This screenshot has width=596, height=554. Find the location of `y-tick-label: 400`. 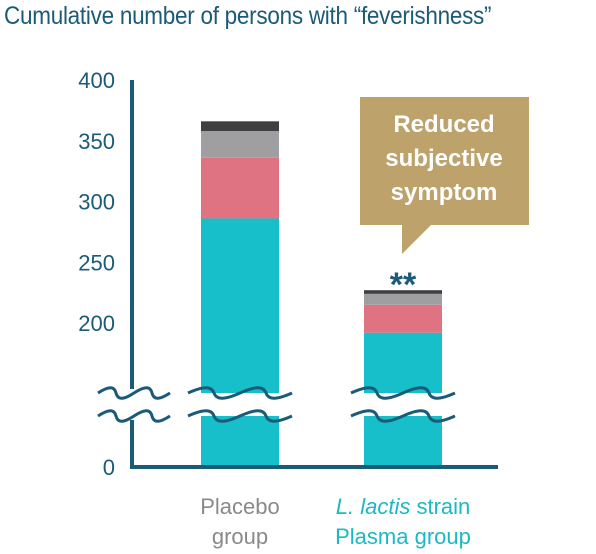

y-tick-label: 400 is located at coordinates (96, 80).